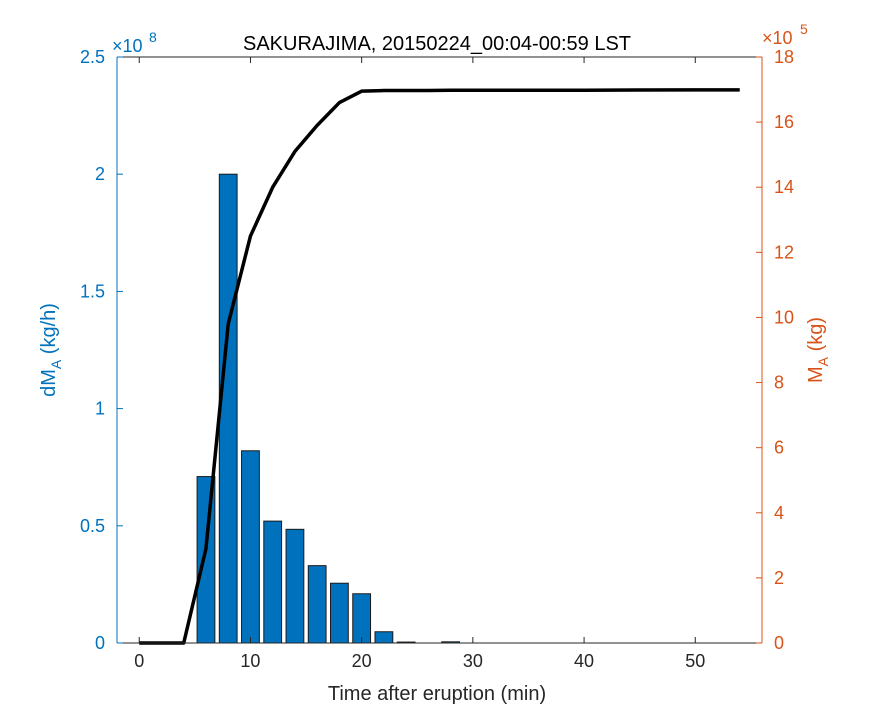 The image size is (875, 723). I want to click on y-left-tick-label: 1.5, so click(92, 291).